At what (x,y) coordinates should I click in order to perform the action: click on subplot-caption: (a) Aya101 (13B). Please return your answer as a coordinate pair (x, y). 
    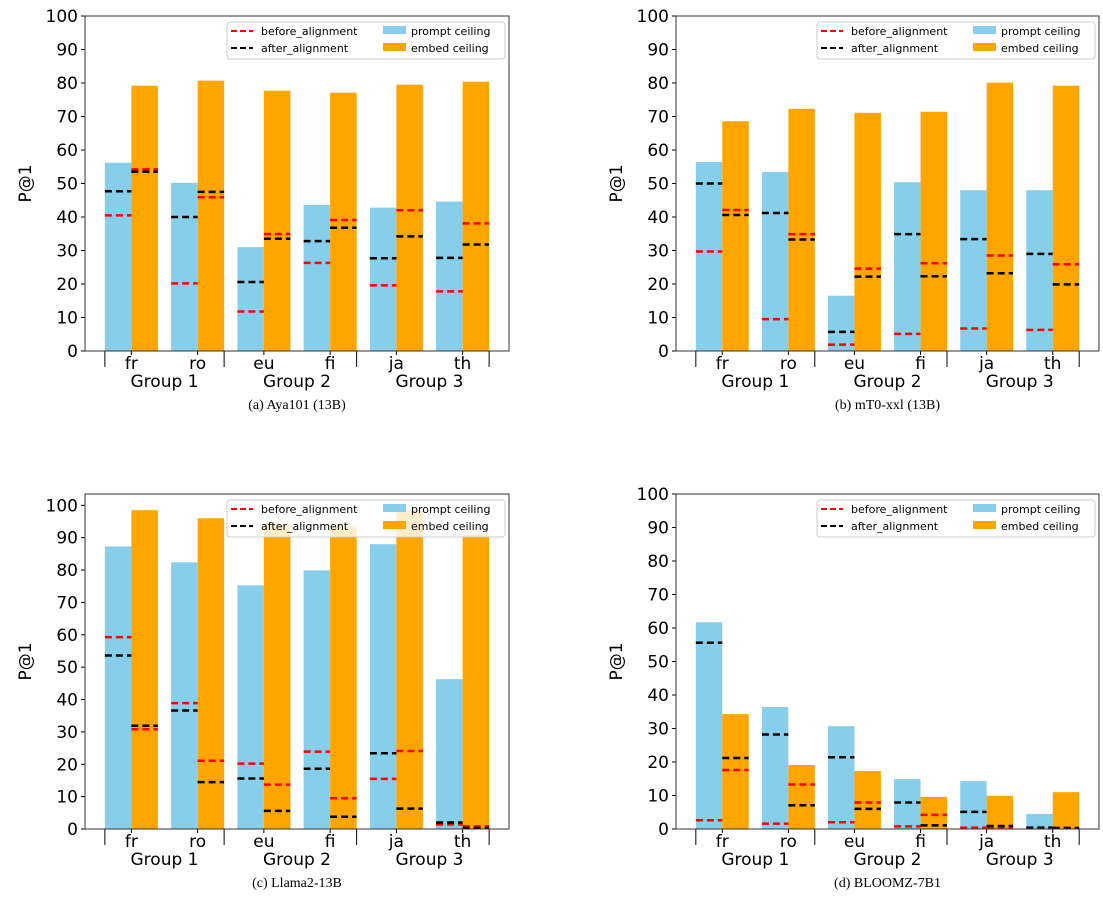
    Looking at the image, I should click on (297, 405).